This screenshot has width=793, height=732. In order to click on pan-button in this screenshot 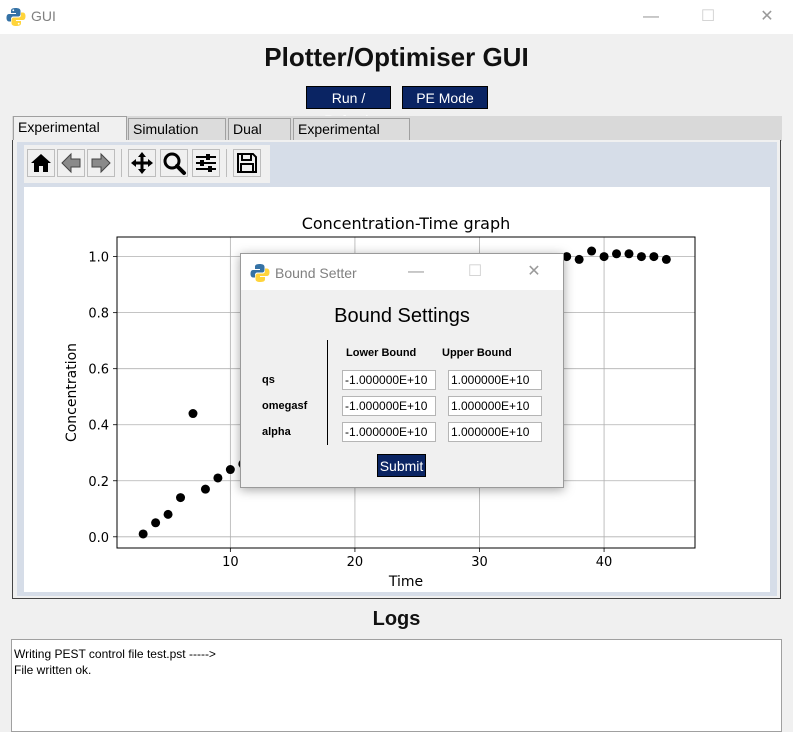, I will do `click(142, 163)`.